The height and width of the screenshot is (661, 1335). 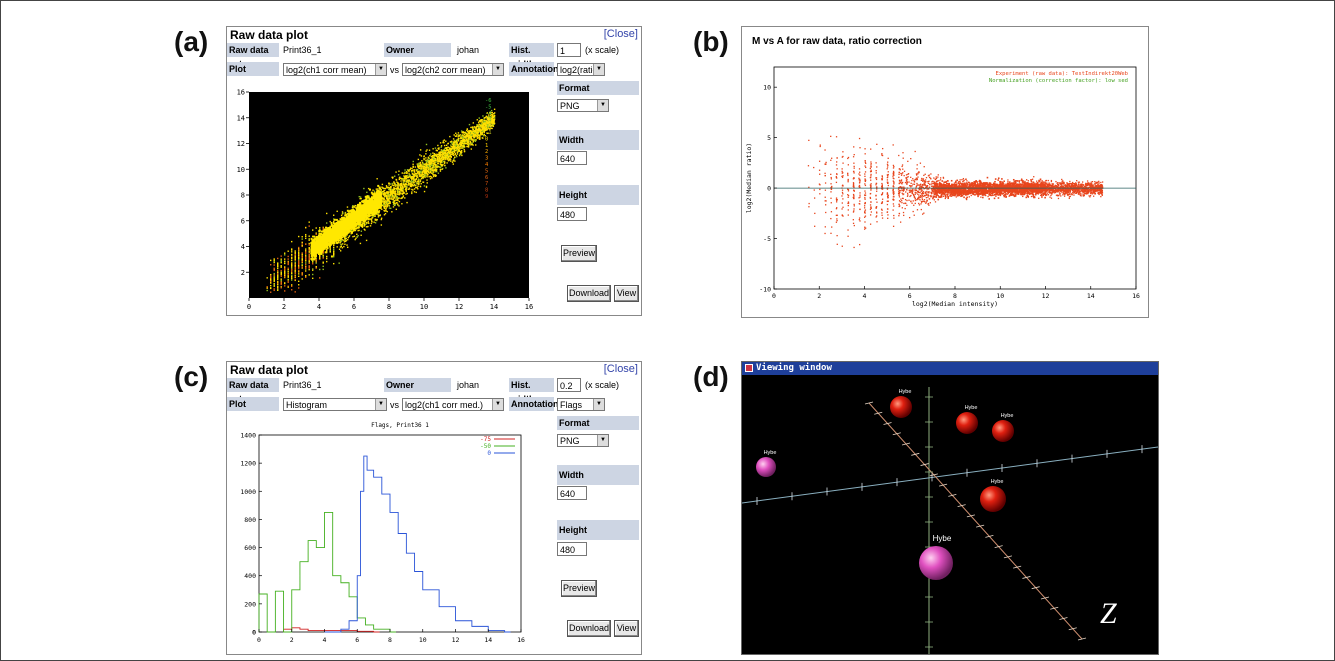 I want to click on hist-width-input: 0.2, so click(x=569, y=385).